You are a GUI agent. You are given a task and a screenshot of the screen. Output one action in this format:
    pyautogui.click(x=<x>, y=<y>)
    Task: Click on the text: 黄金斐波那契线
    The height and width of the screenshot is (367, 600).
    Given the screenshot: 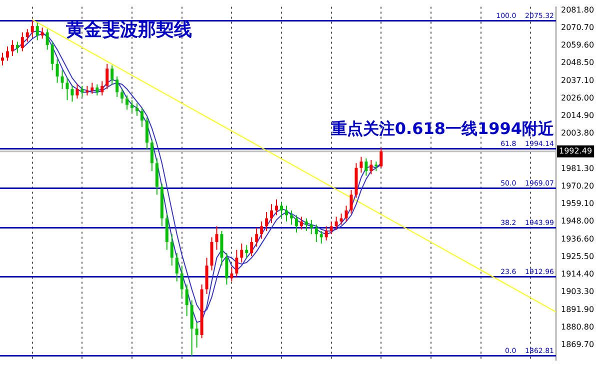 What is the action you would take?
    pyautogui.click(x=128, y=30)
    